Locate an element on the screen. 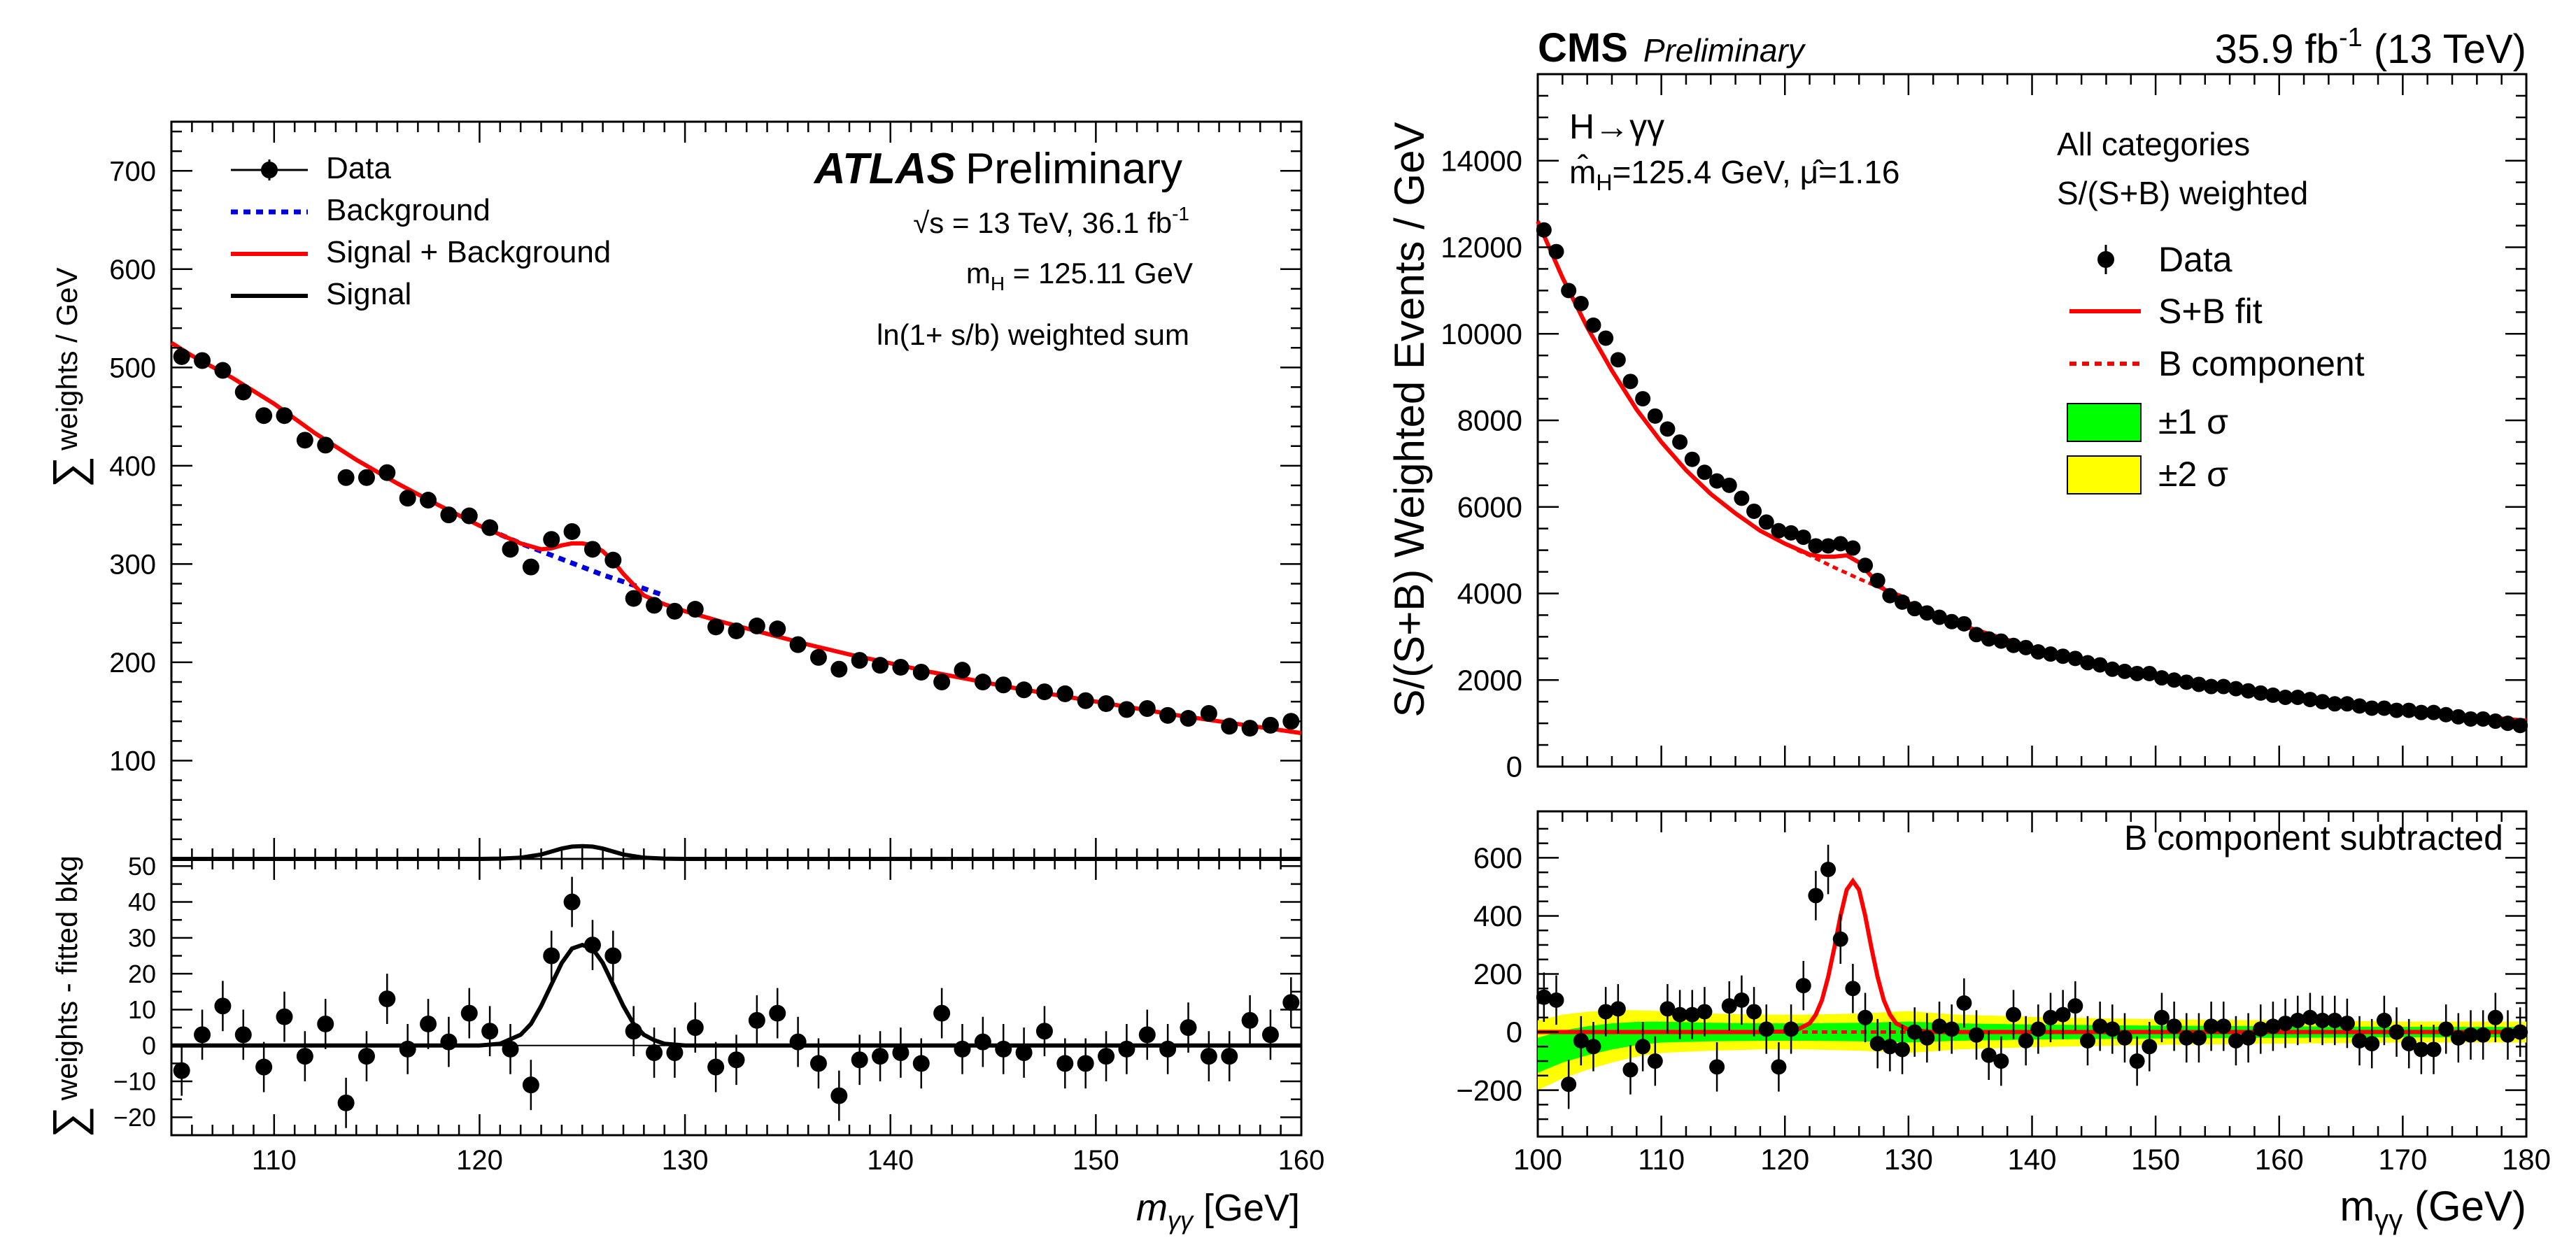 Image resolution: width=2576 pixels, height=1252 pixels. cms-xtick-label: 130 is located at coordinates (1908, 1159).